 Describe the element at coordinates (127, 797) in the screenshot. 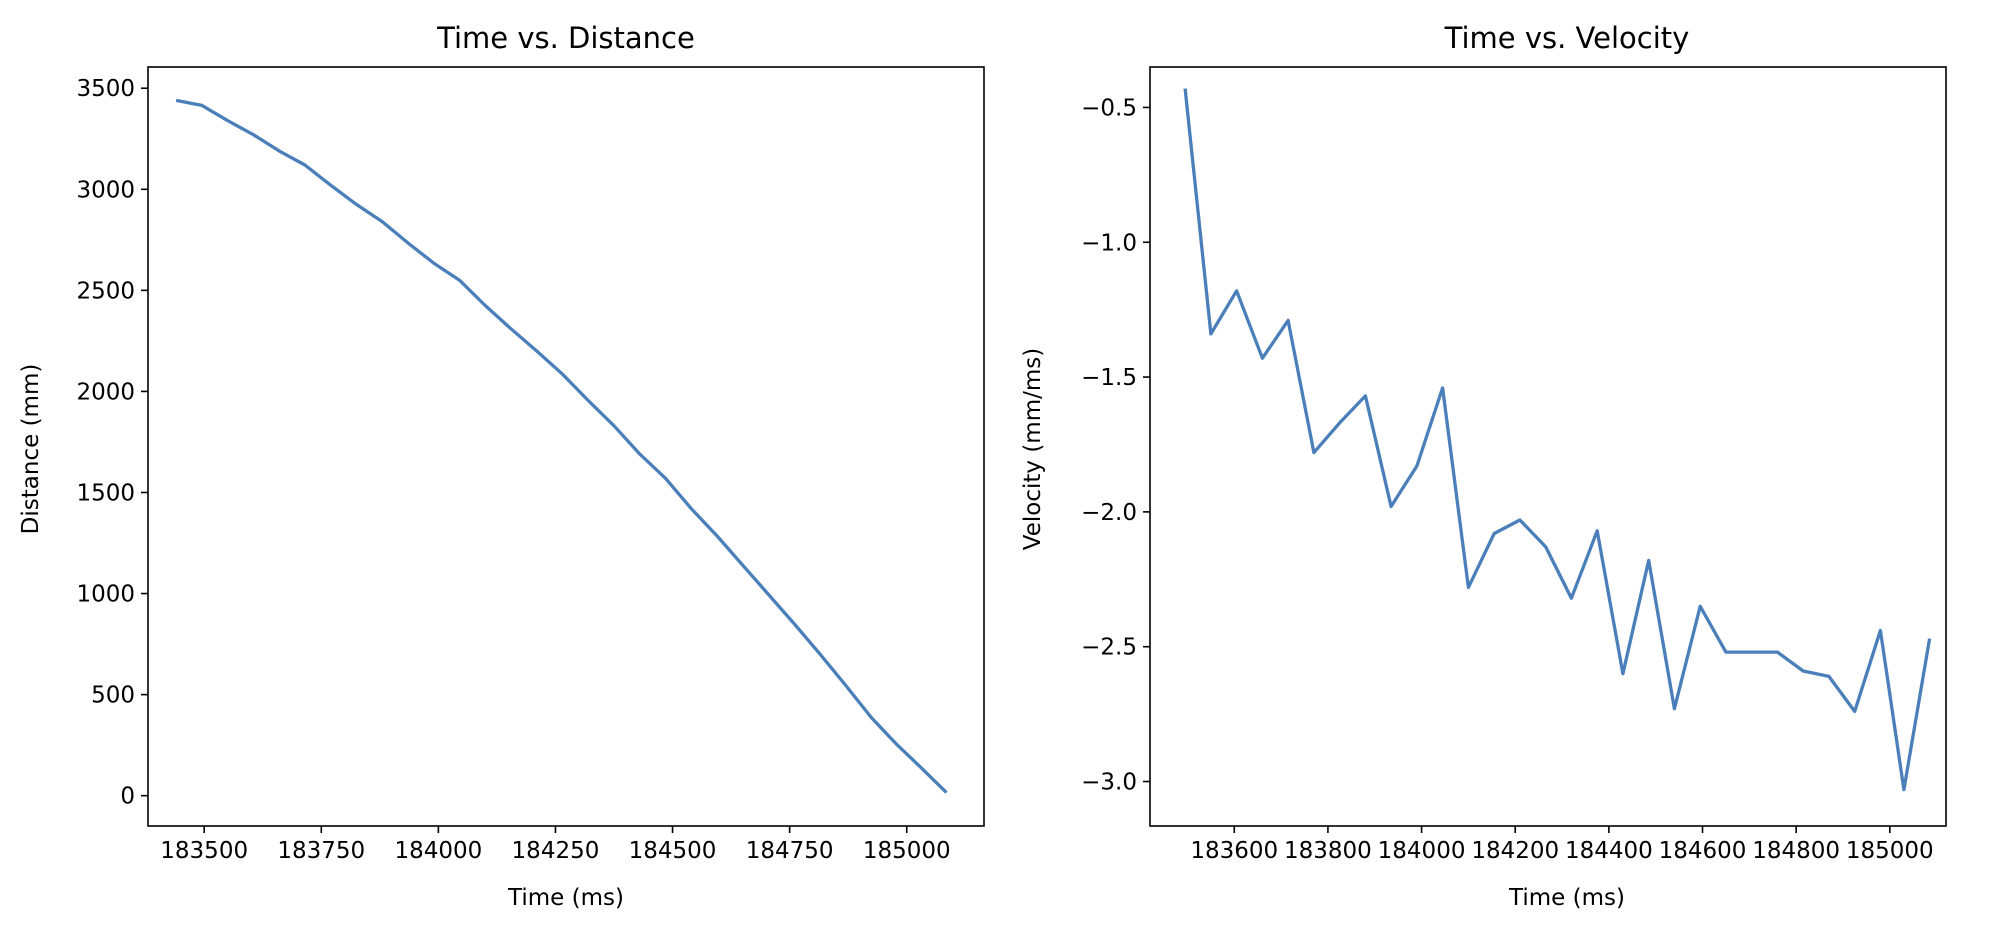

I see `distance-ytick-label: 0` at that location.